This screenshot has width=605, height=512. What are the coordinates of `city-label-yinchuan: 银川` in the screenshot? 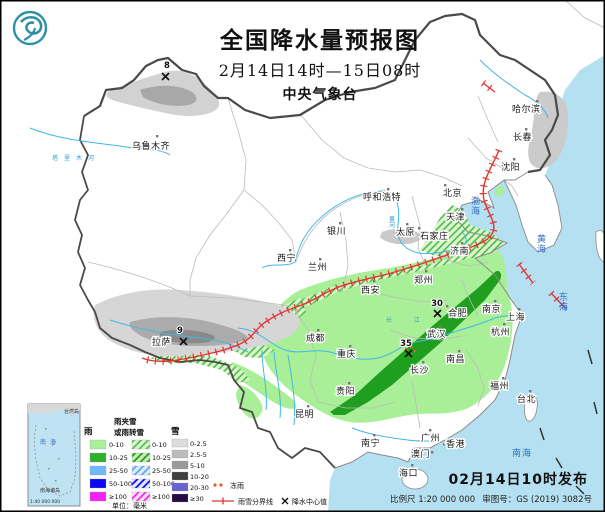 It's located at (336, 231).